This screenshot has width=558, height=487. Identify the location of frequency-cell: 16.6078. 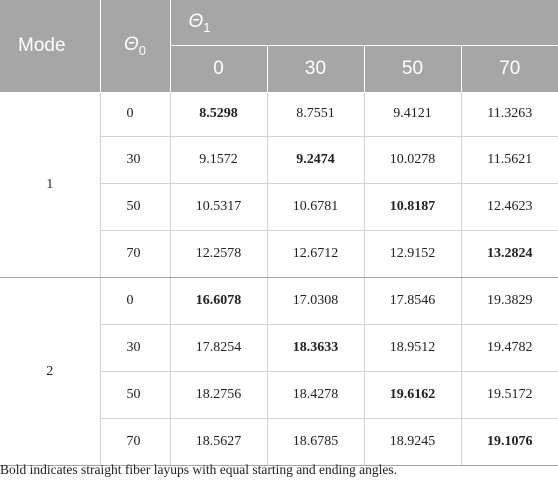
(219, 301).